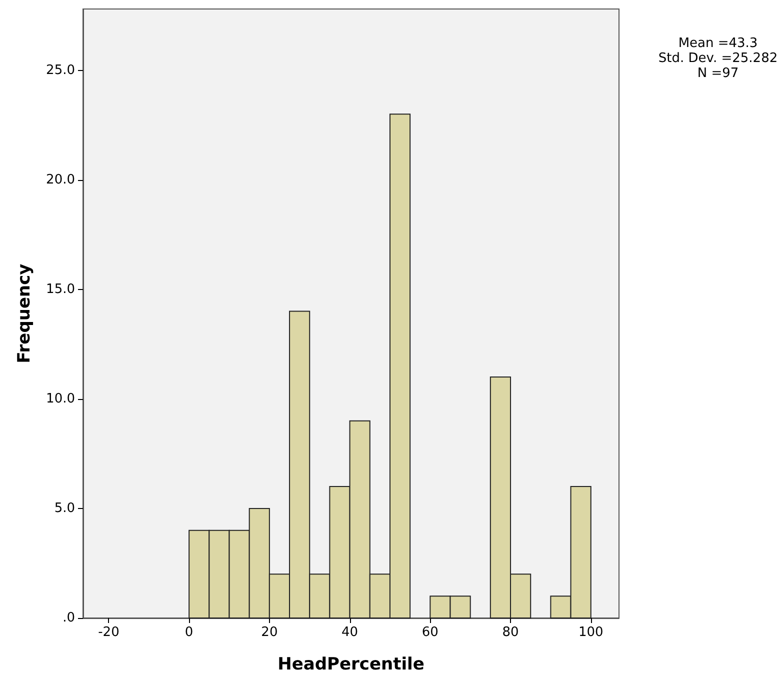 Image resolution: width=783 pixels, height=685 pixels. I want to click on x-tick-label: 0, so click(189, 632).